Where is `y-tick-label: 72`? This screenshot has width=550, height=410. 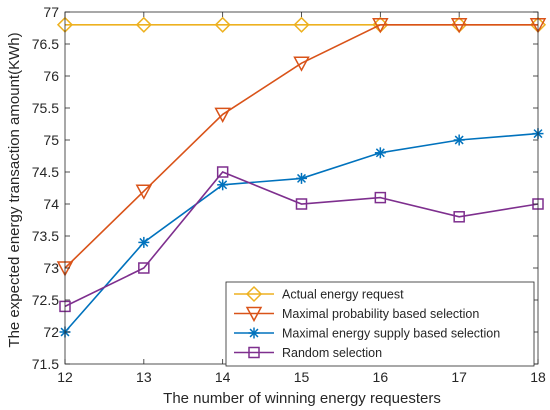 y-tick-label: 72 is located at coordinates (51, 332).